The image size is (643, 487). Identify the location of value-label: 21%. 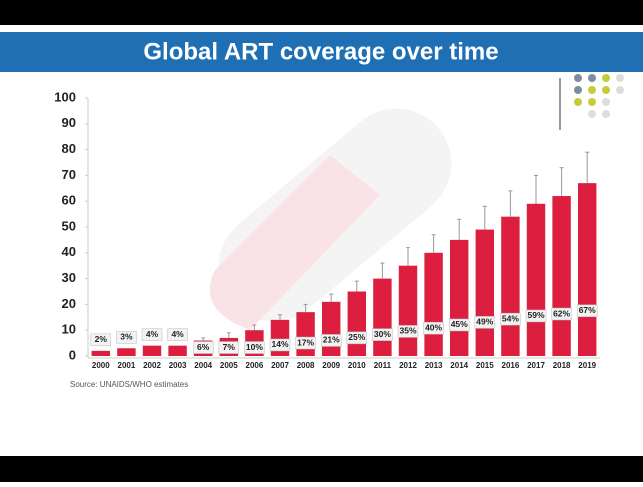
(331, 340).